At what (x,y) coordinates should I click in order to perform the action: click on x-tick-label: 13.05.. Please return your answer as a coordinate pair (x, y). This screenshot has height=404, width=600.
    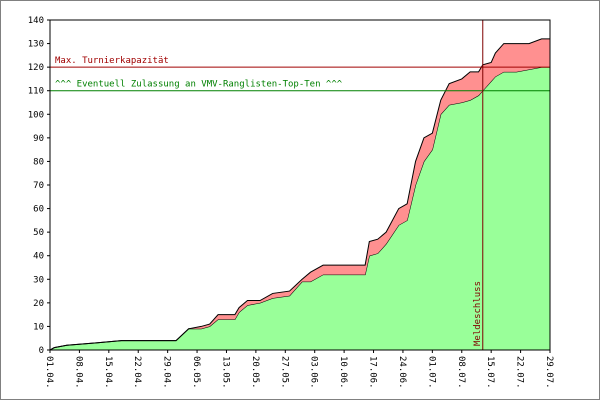
    Looking at the image, I should click on (225, 372).